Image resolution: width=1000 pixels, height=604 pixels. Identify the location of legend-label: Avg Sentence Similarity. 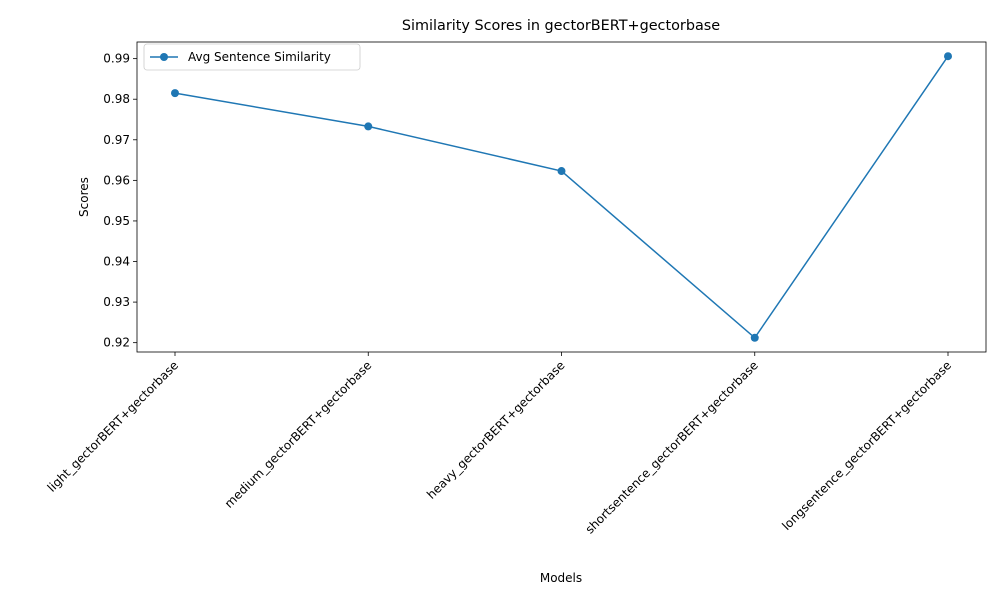
(259, 57).